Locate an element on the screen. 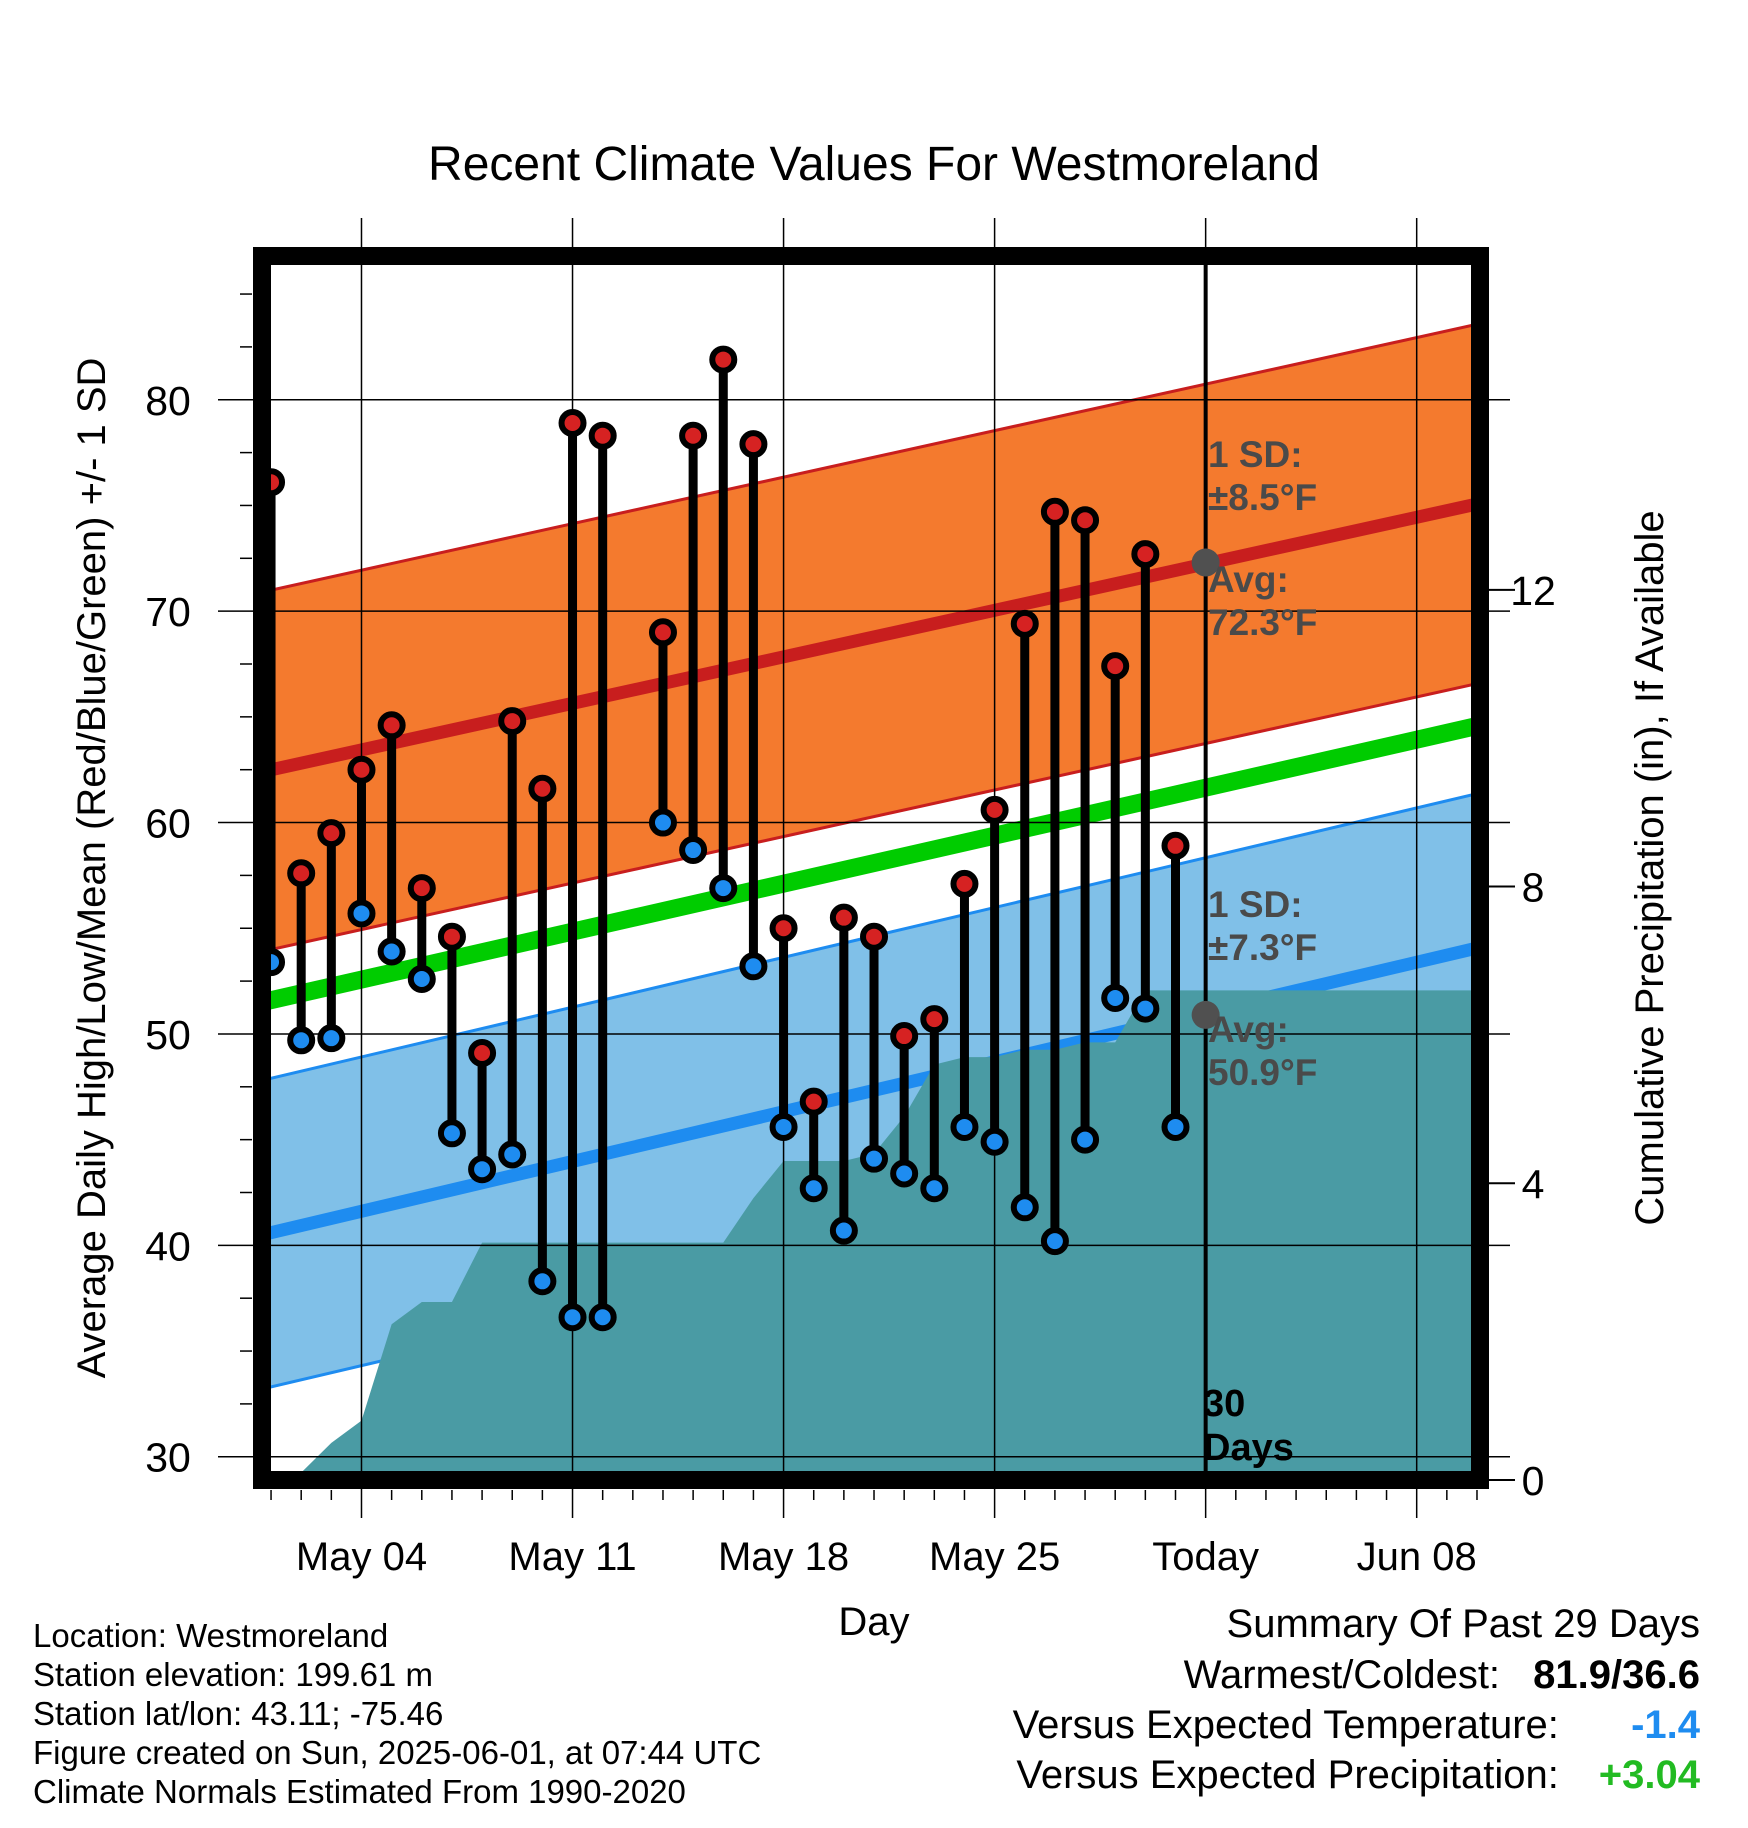 The image size is (1748, 1828). high-sd-value: ±8.5°F is located at coordinates (1262, 497).